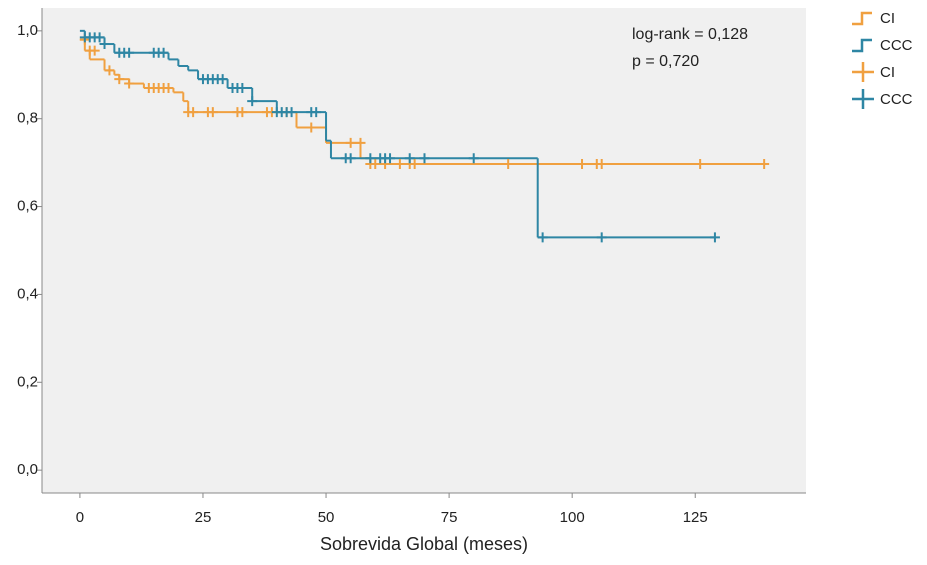 This screenshot has width=927, height=565. I want to click on x-tick-label: 125, so click(695, 517).